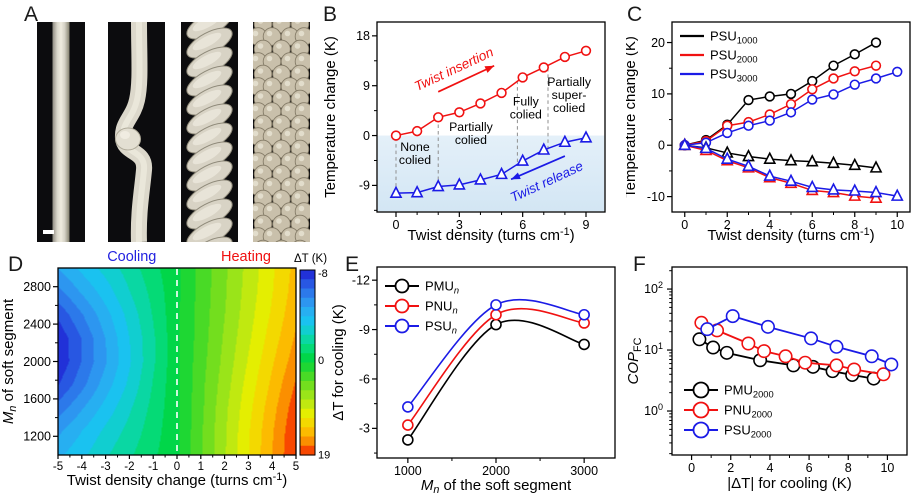 The image size is (924, 502). I want to click on y-tick-label: 2000, so click(37, 362).